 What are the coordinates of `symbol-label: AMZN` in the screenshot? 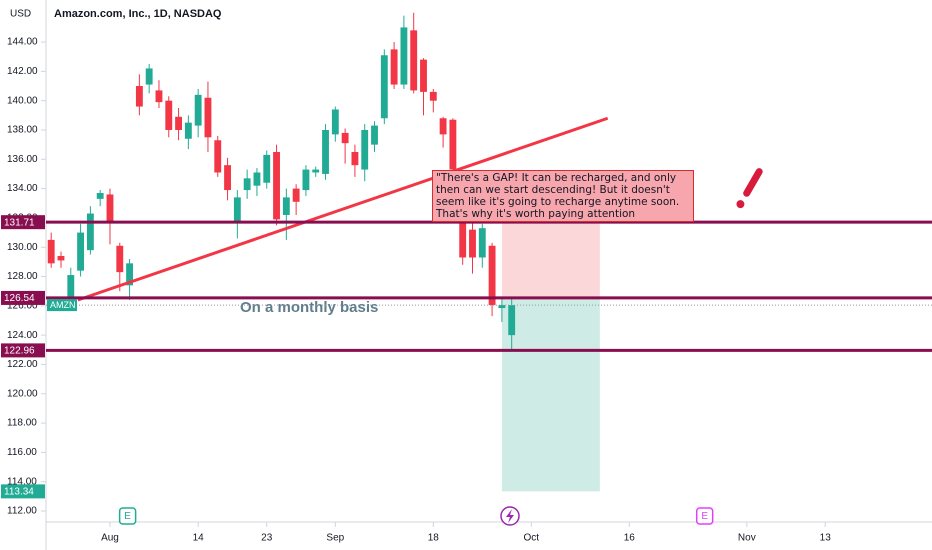 It's located at (63, 305).